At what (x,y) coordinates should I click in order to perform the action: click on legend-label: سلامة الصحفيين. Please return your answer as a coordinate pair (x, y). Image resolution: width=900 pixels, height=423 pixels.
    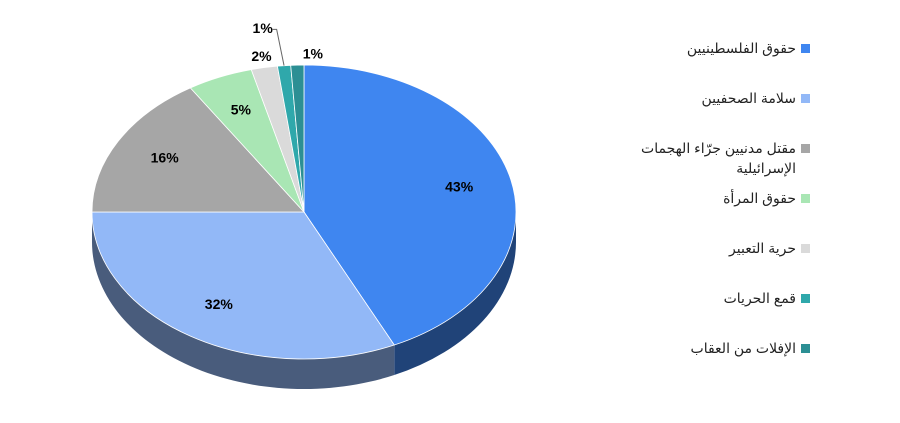
    Looking at the image, I should click on (749, 98).